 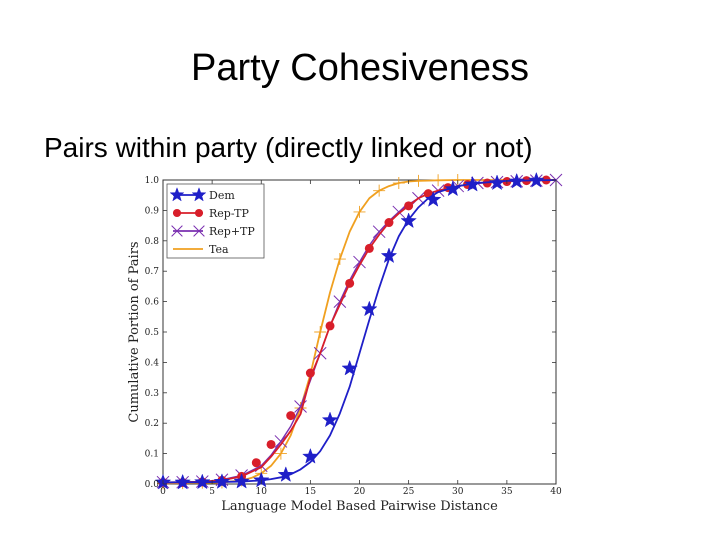 I want to click on legend-entry: Dem, so click(x=202, y=194).